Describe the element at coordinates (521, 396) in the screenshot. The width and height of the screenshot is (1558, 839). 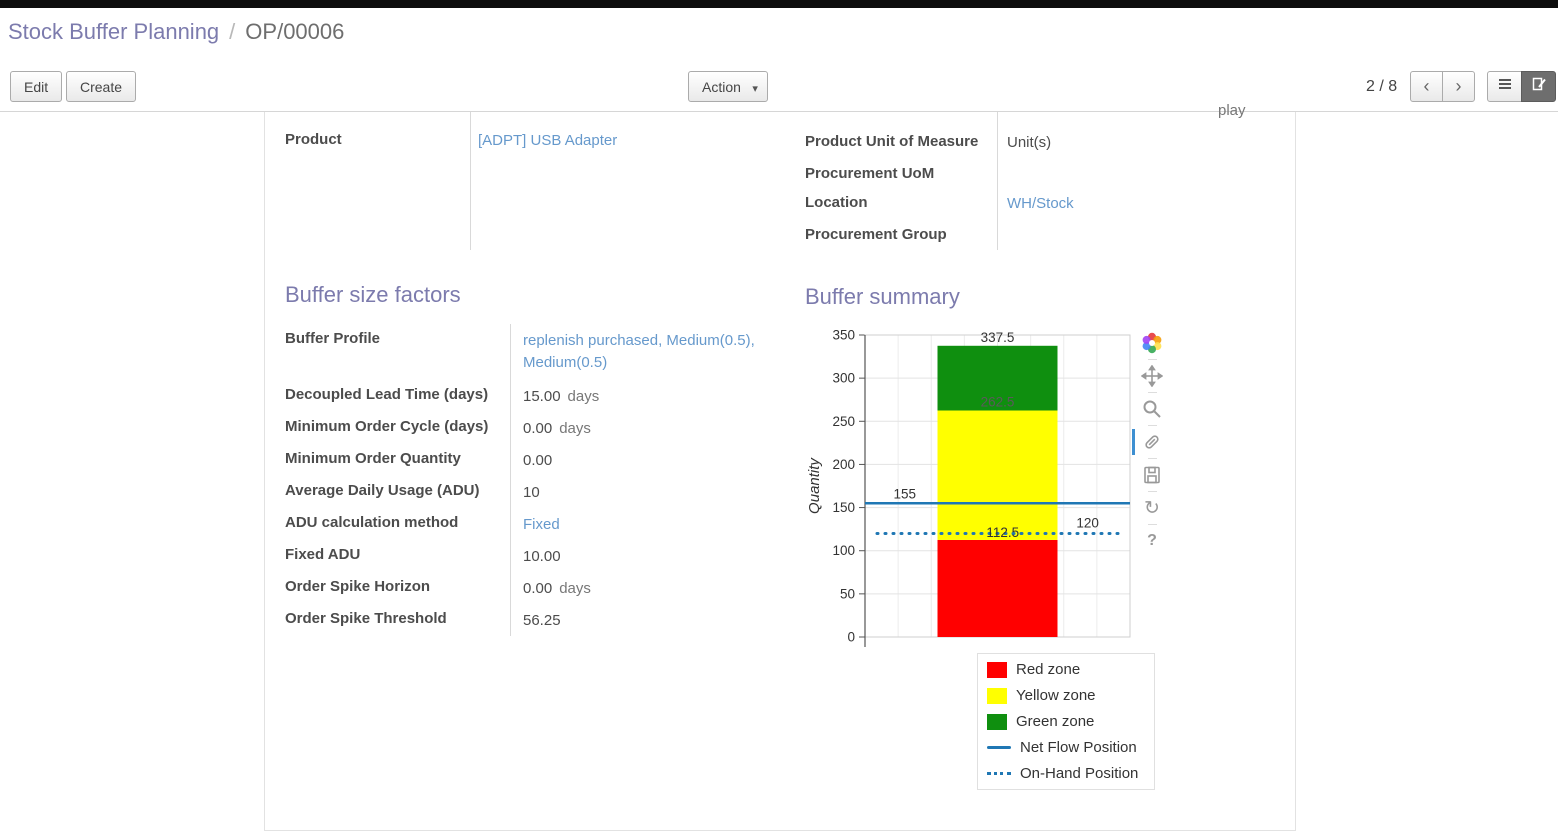
I see `table-row: Decoupled Lead Time (days) 15.00 days` at that location.